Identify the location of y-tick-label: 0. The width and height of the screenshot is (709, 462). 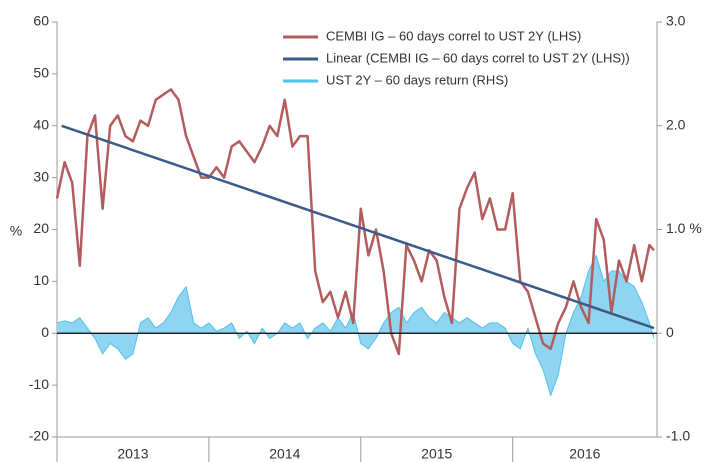
(45, 332).